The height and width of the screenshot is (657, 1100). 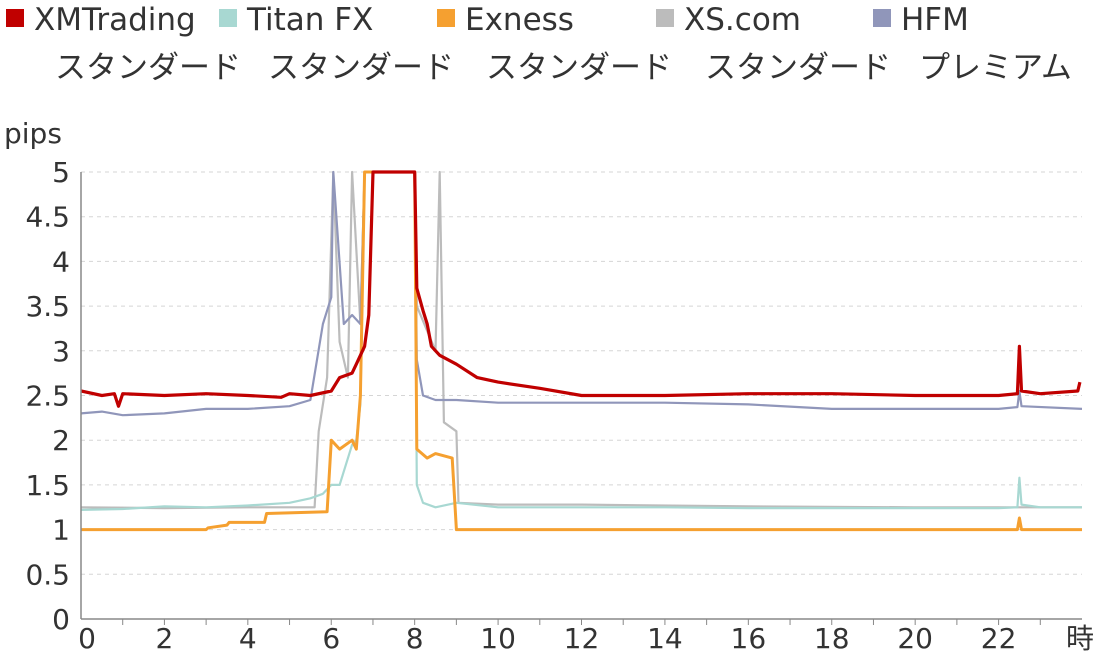 What do you see at coordinates (47, 485) in the screenshot?
I see `y-tick-label-3: 1.5` at bounding box center [47, 485].